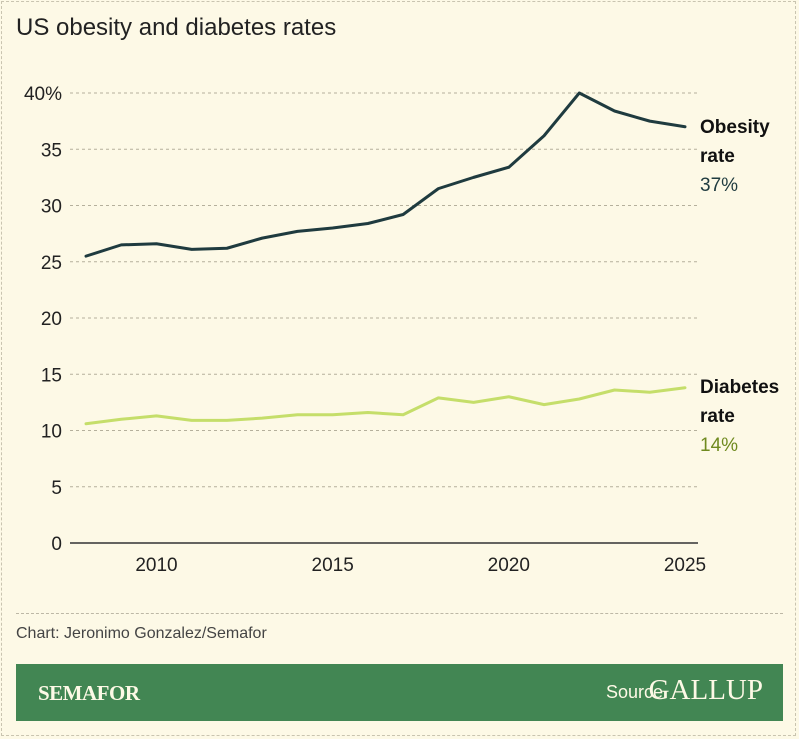 Image resolution: width=799 pixels, height=739 pixels. Describe the element at coordinates (56, 488) in the screenshot. I see `y-tick-label: 5` at that location.